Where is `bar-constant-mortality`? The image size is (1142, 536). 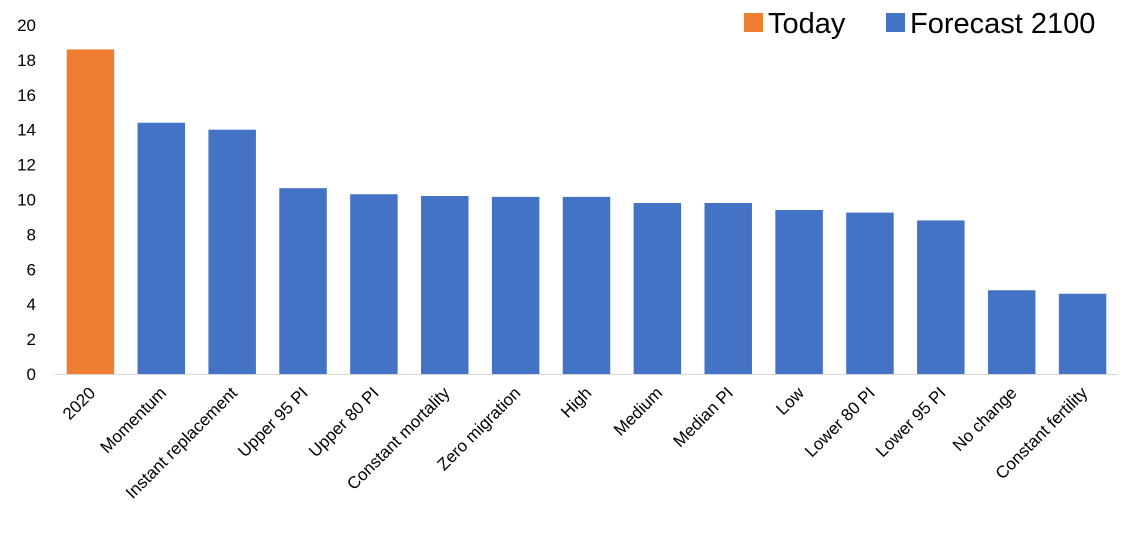
bar-constant-mortality is located at coordinates (445, 285).